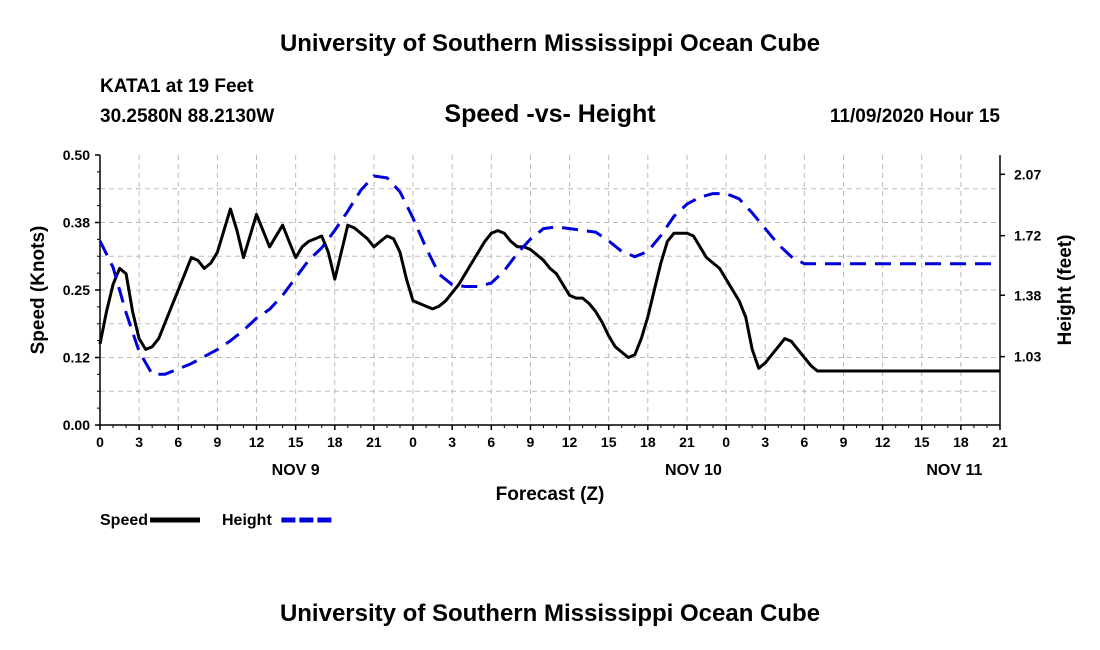 Image resolution: width=1100 pixels, height=650 pixels. I want to click on left-y-tick-label: 0.50, so click(76, 155).